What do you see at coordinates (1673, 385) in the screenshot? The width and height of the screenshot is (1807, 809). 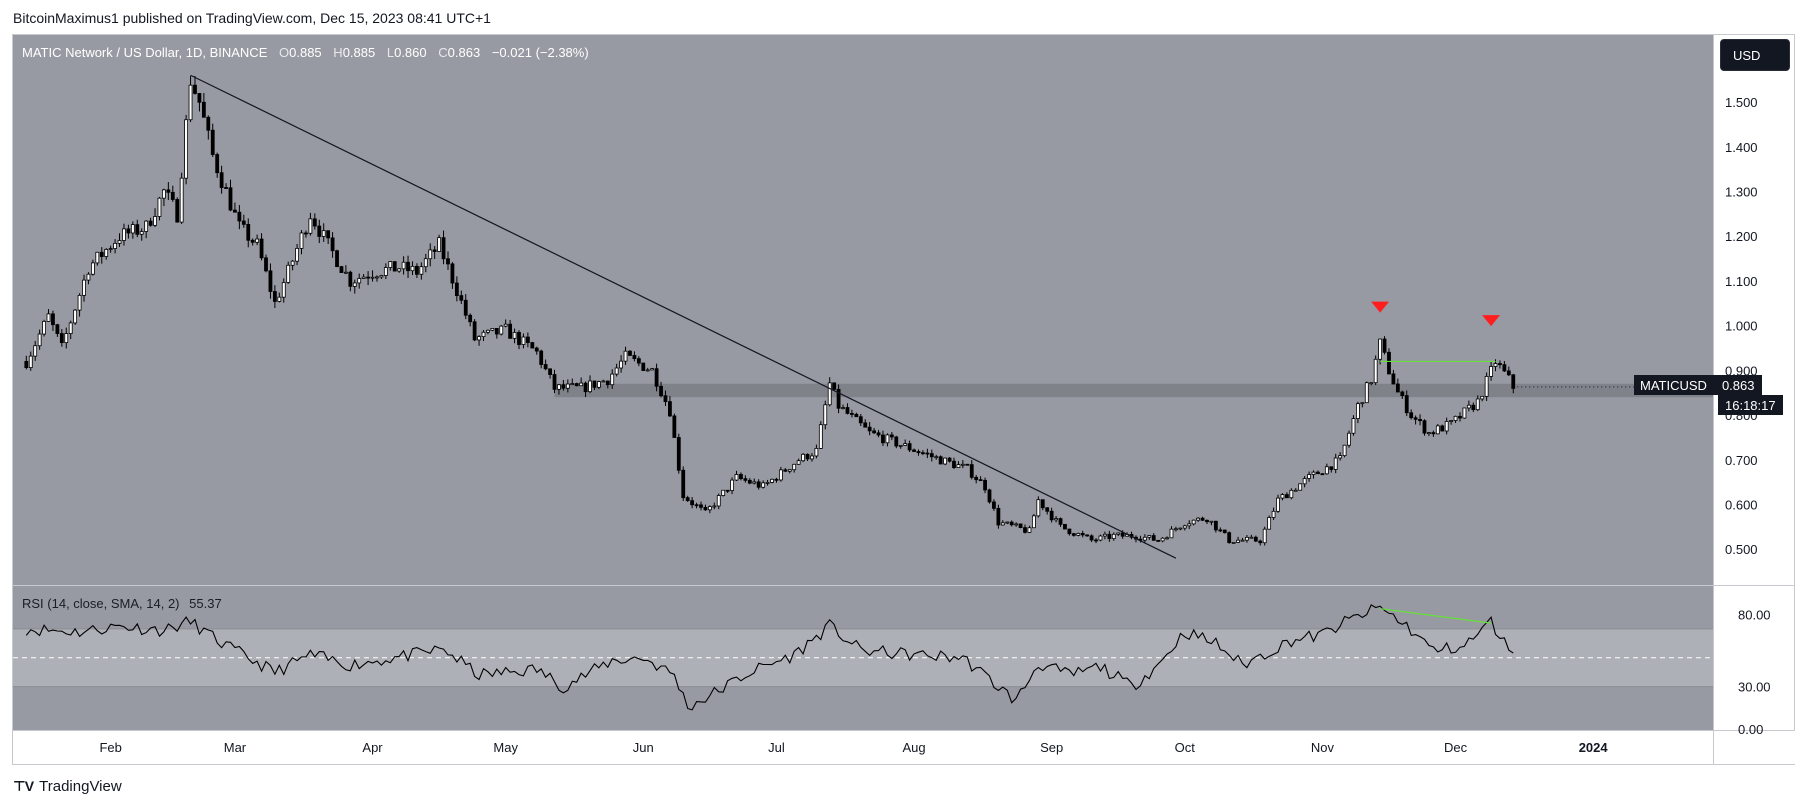 I see `price-tag-symbol: MATICUSD` at bounding box center [1673, 385].